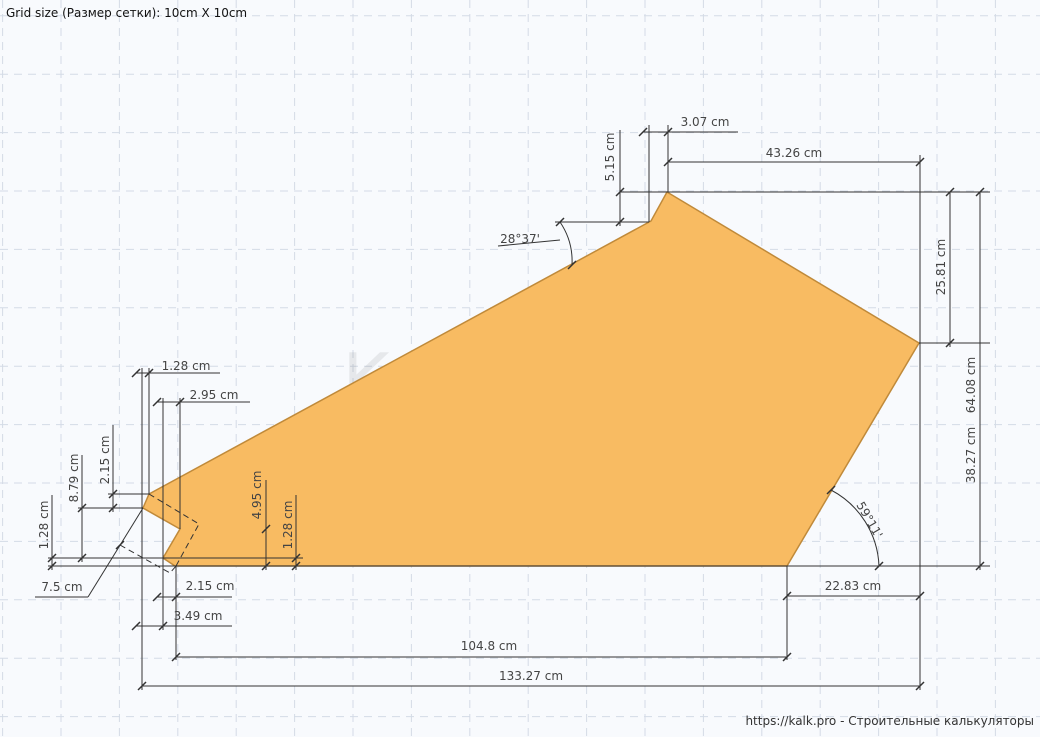  What do you see at coordinates (705, 122) in the screenshot?
I see `label-top-step-width: 3.07 cm` at bounding box center [705, 122].